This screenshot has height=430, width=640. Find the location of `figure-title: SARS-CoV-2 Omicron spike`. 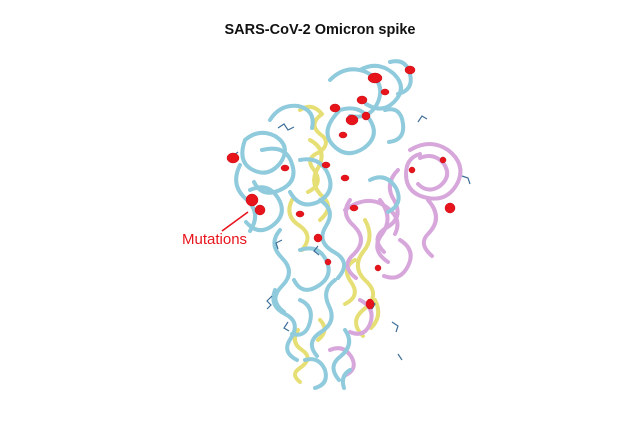

figure-title: SARS-CoV-2 Omicron spike is located at coordinates (320, 30).